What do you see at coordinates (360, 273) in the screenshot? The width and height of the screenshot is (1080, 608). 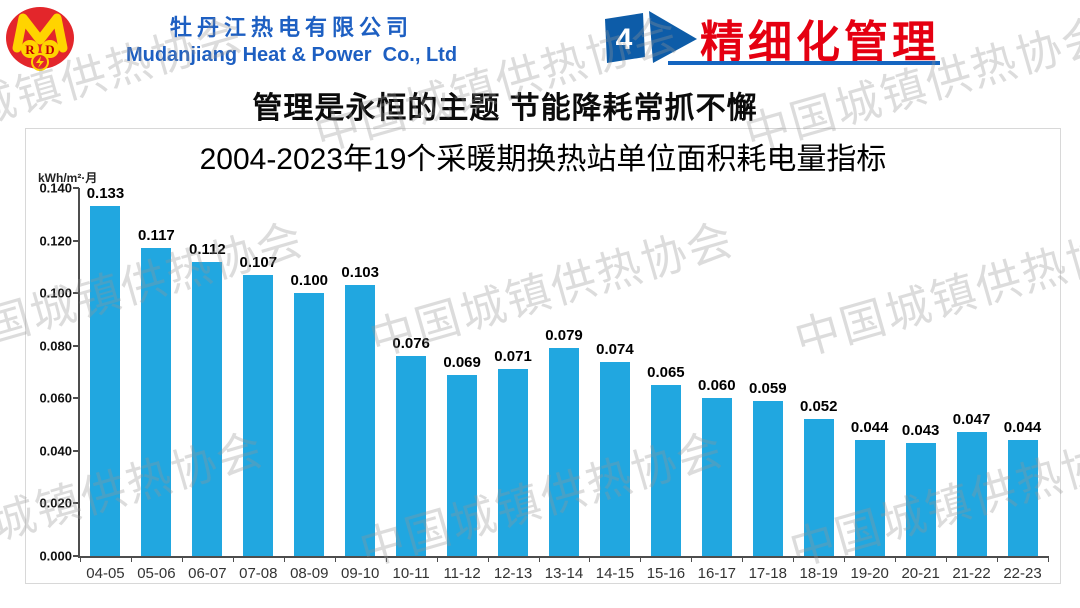 I see `bar-value-label: 0.103` at bounding box center [360, 273].